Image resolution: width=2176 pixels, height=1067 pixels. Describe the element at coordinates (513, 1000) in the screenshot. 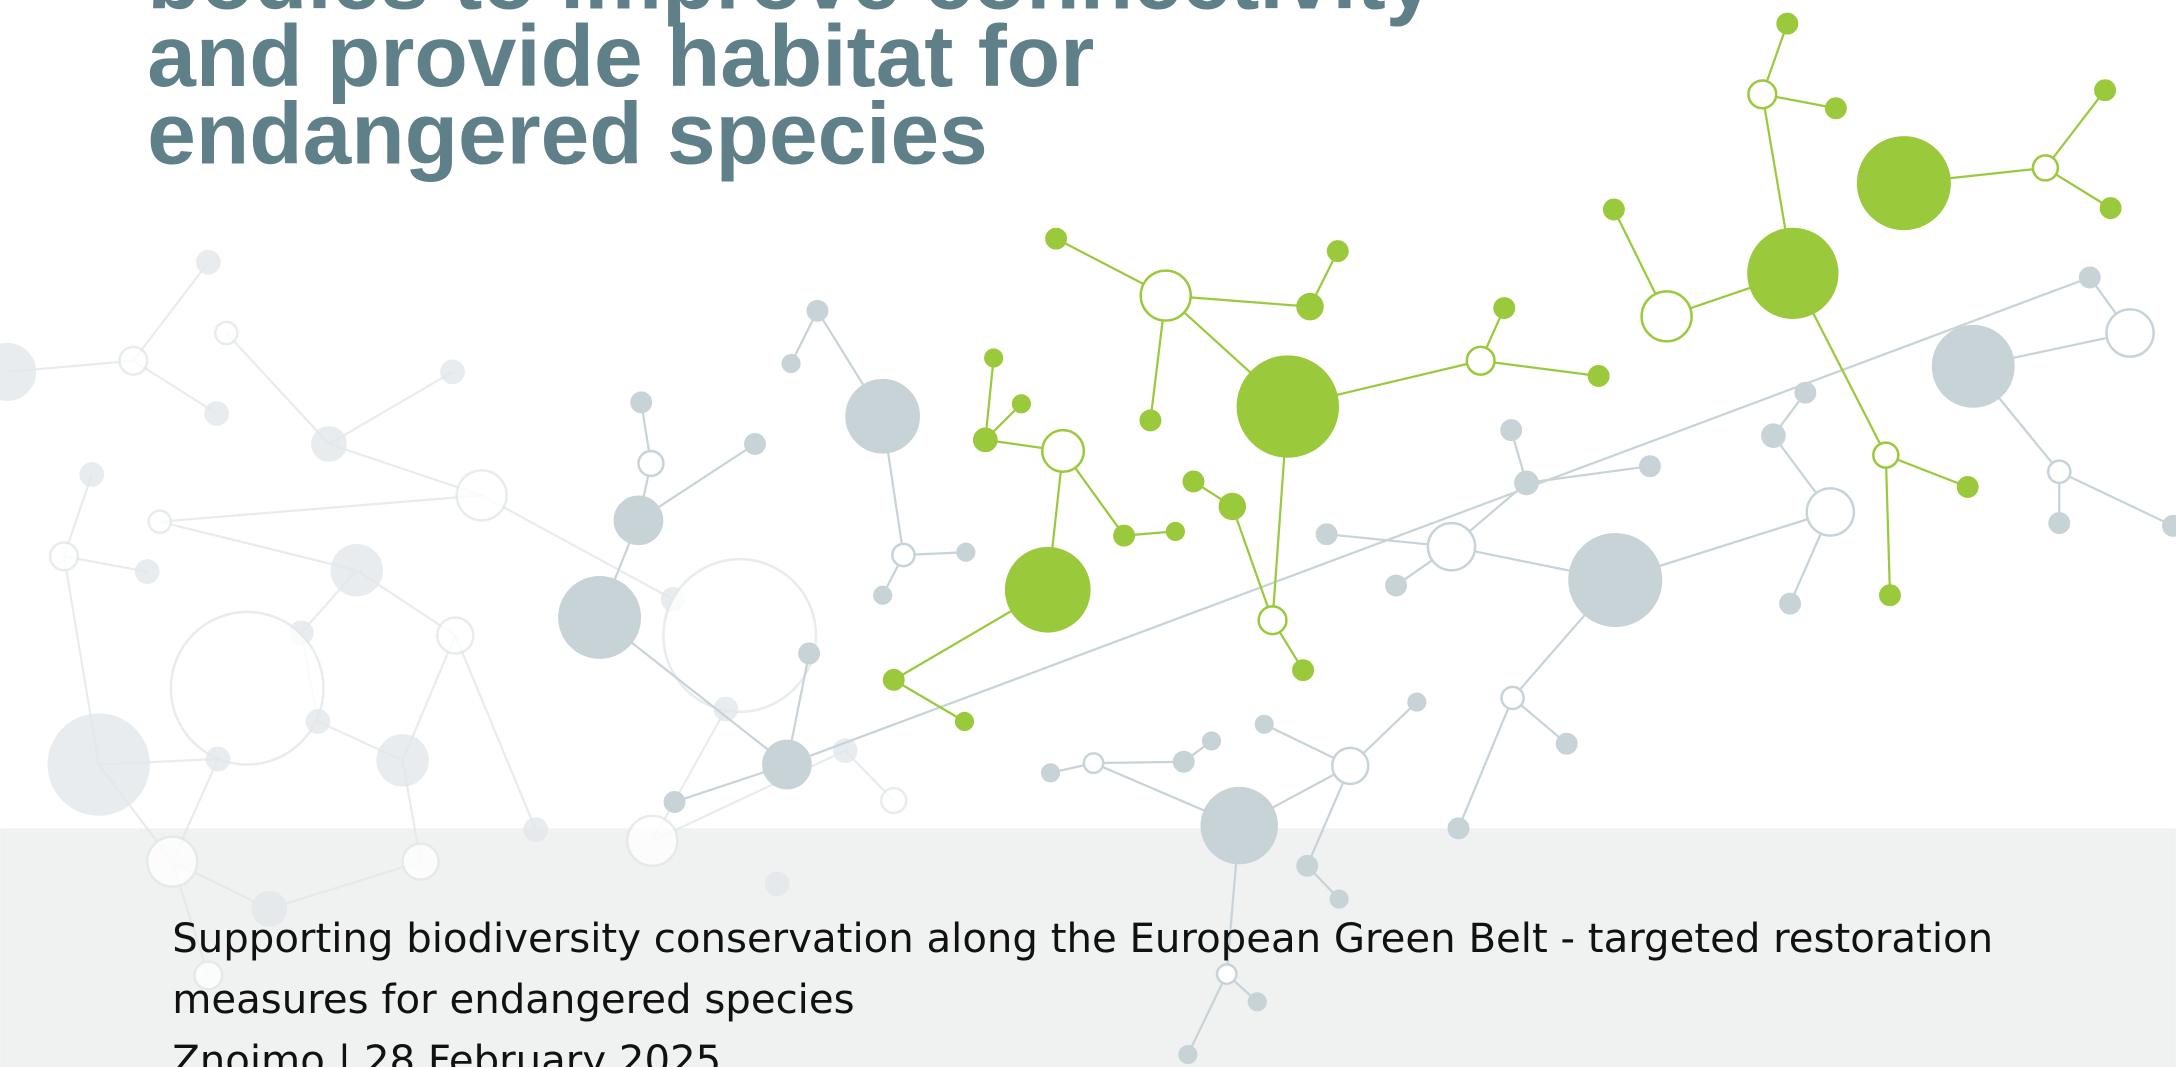

I see `subtitle-line: measures for endangered species` at that location.